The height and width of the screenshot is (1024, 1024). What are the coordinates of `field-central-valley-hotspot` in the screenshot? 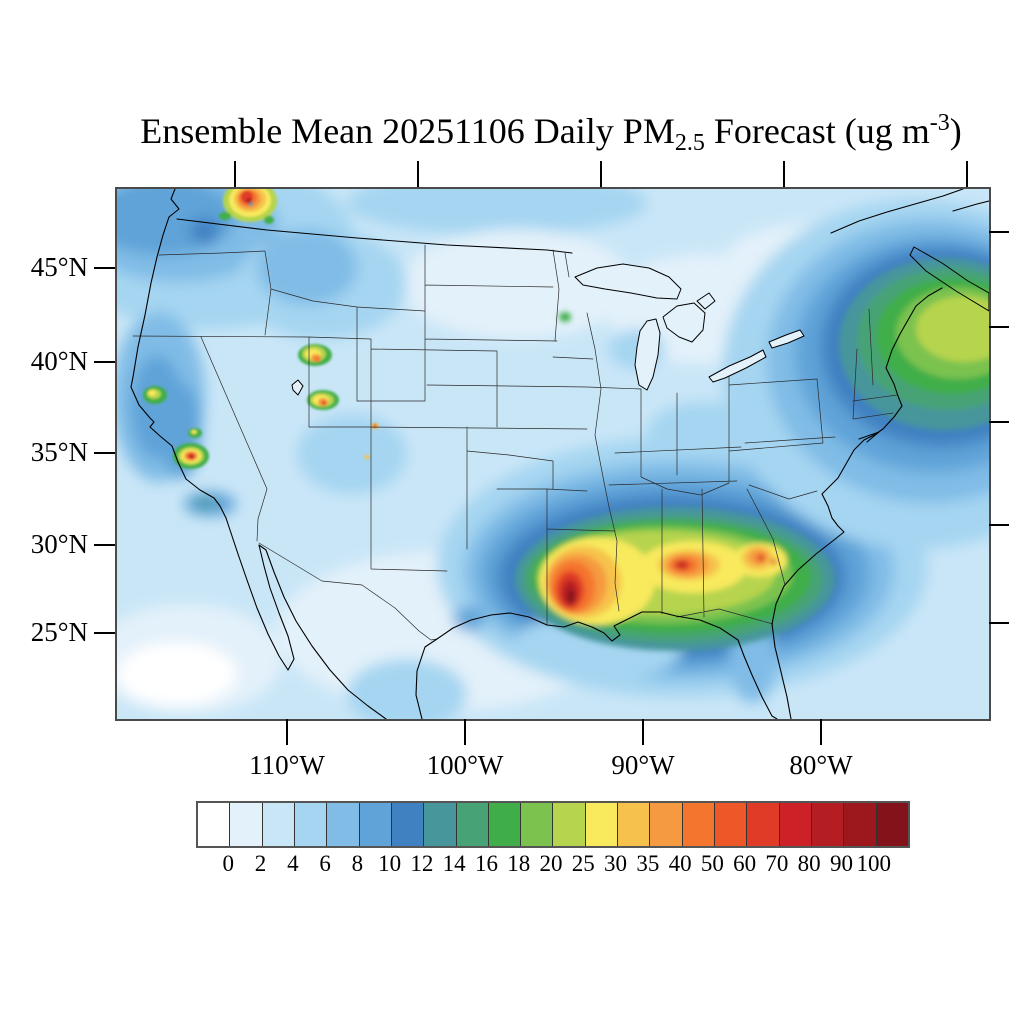 It's located at (192, 457).